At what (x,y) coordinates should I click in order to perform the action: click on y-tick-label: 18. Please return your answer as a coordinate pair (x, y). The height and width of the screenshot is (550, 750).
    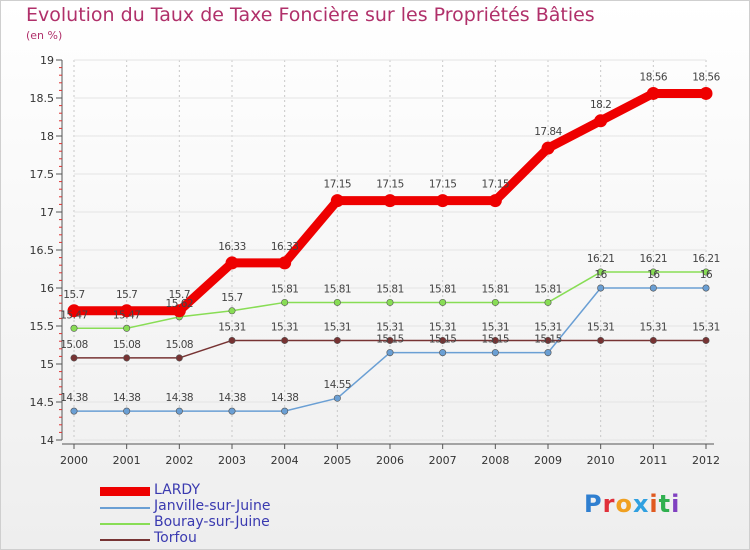
    Looking at the image, I should click on (47, 136).